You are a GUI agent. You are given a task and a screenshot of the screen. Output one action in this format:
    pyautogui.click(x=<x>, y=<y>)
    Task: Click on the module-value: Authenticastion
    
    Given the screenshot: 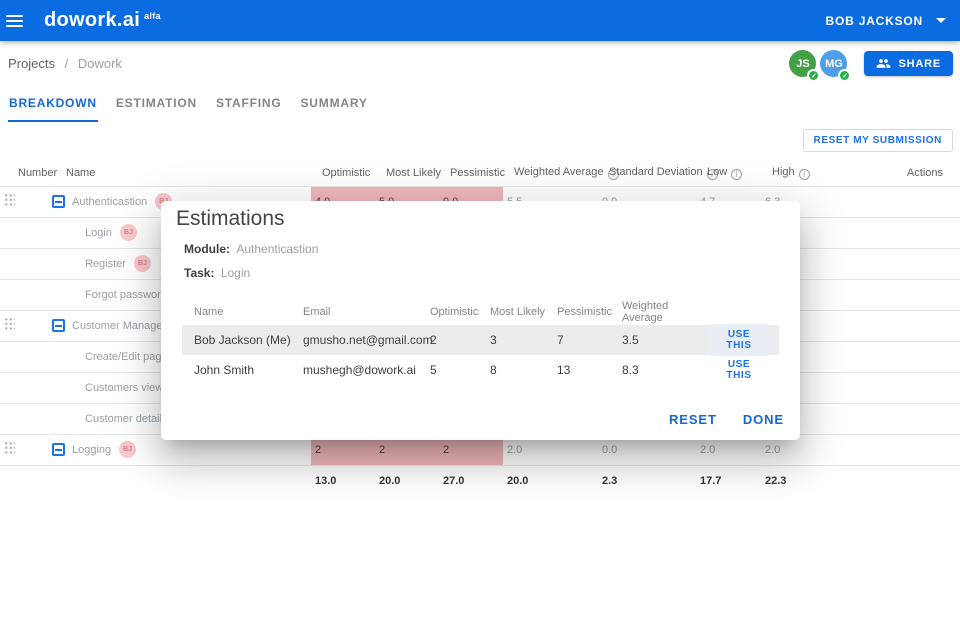 What is the action you would take?
    pyautogui.click(x=277, y=249)
    